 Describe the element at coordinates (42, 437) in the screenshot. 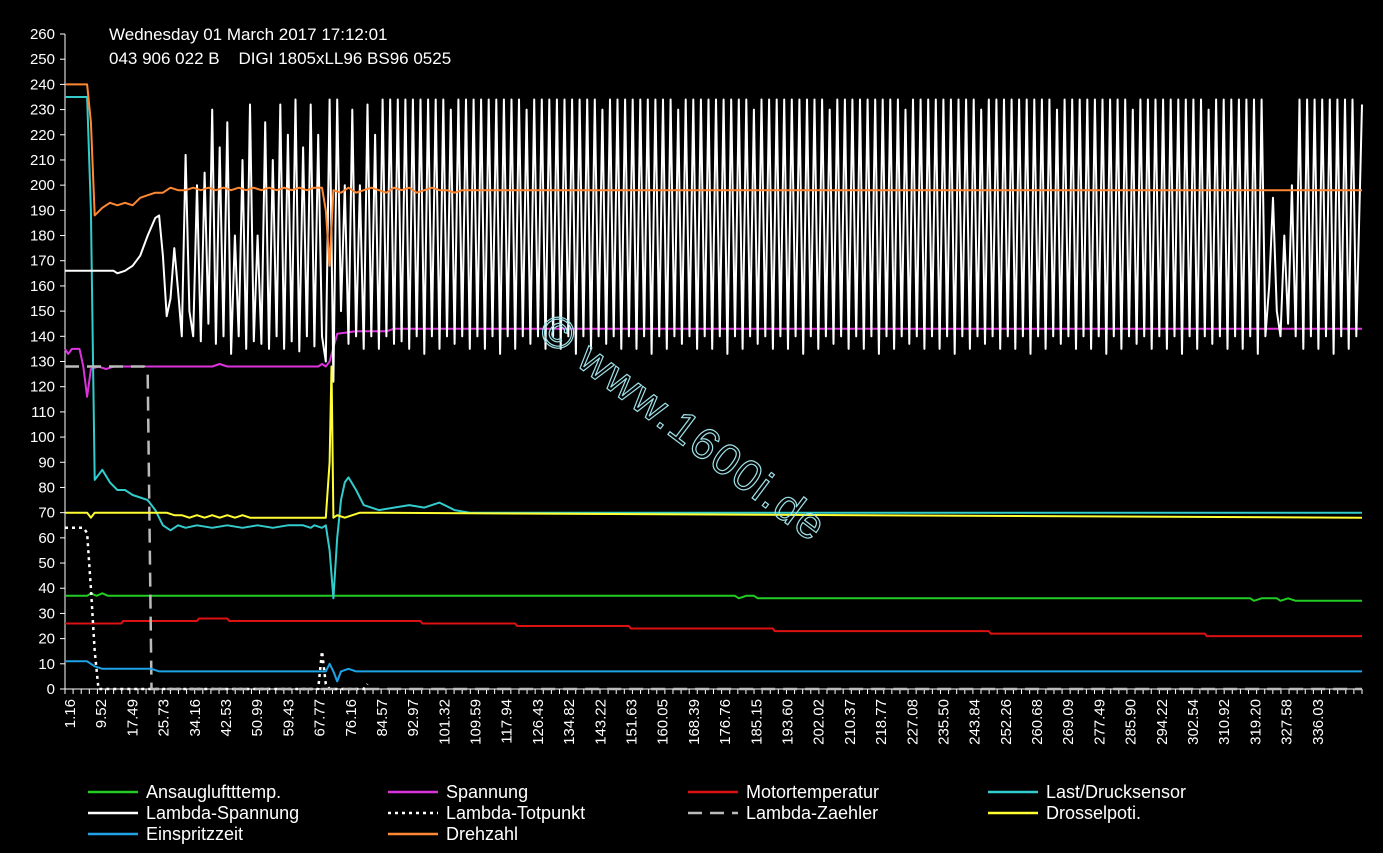

I see `y-tick-label: 100` at that location.